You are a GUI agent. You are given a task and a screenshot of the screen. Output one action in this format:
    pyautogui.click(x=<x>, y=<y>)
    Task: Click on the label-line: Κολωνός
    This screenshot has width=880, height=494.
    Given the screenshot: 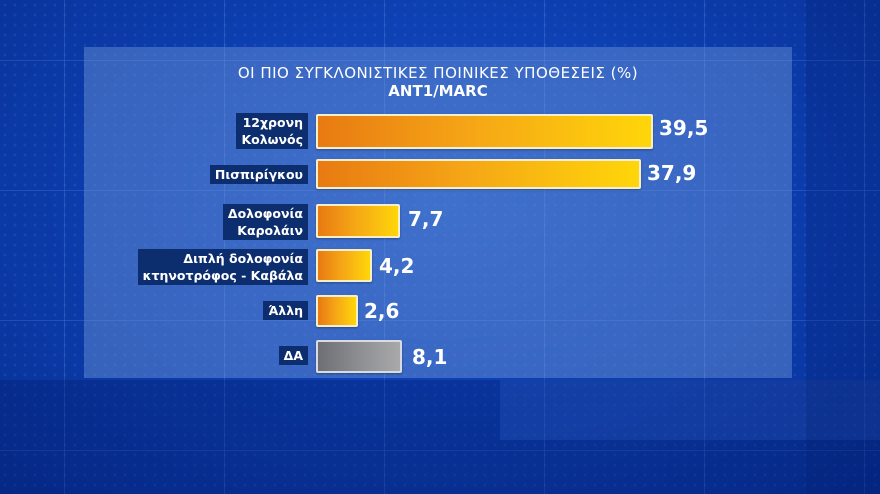 What is the action you would take?
    pyautogui.click(x=272, y=139)
    